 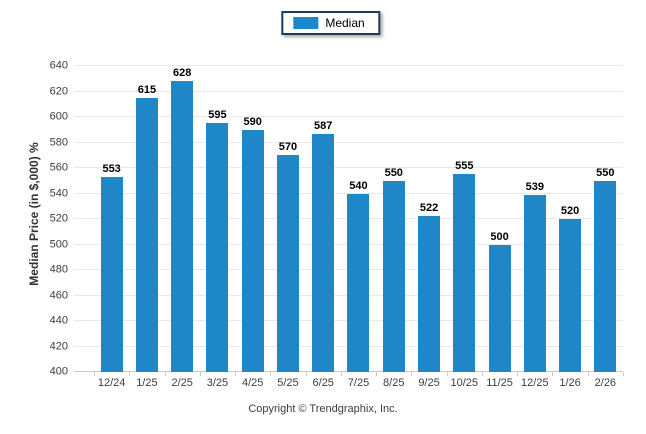 I want to click on x-tick-label: 5/25, so click(x=288, y=383).